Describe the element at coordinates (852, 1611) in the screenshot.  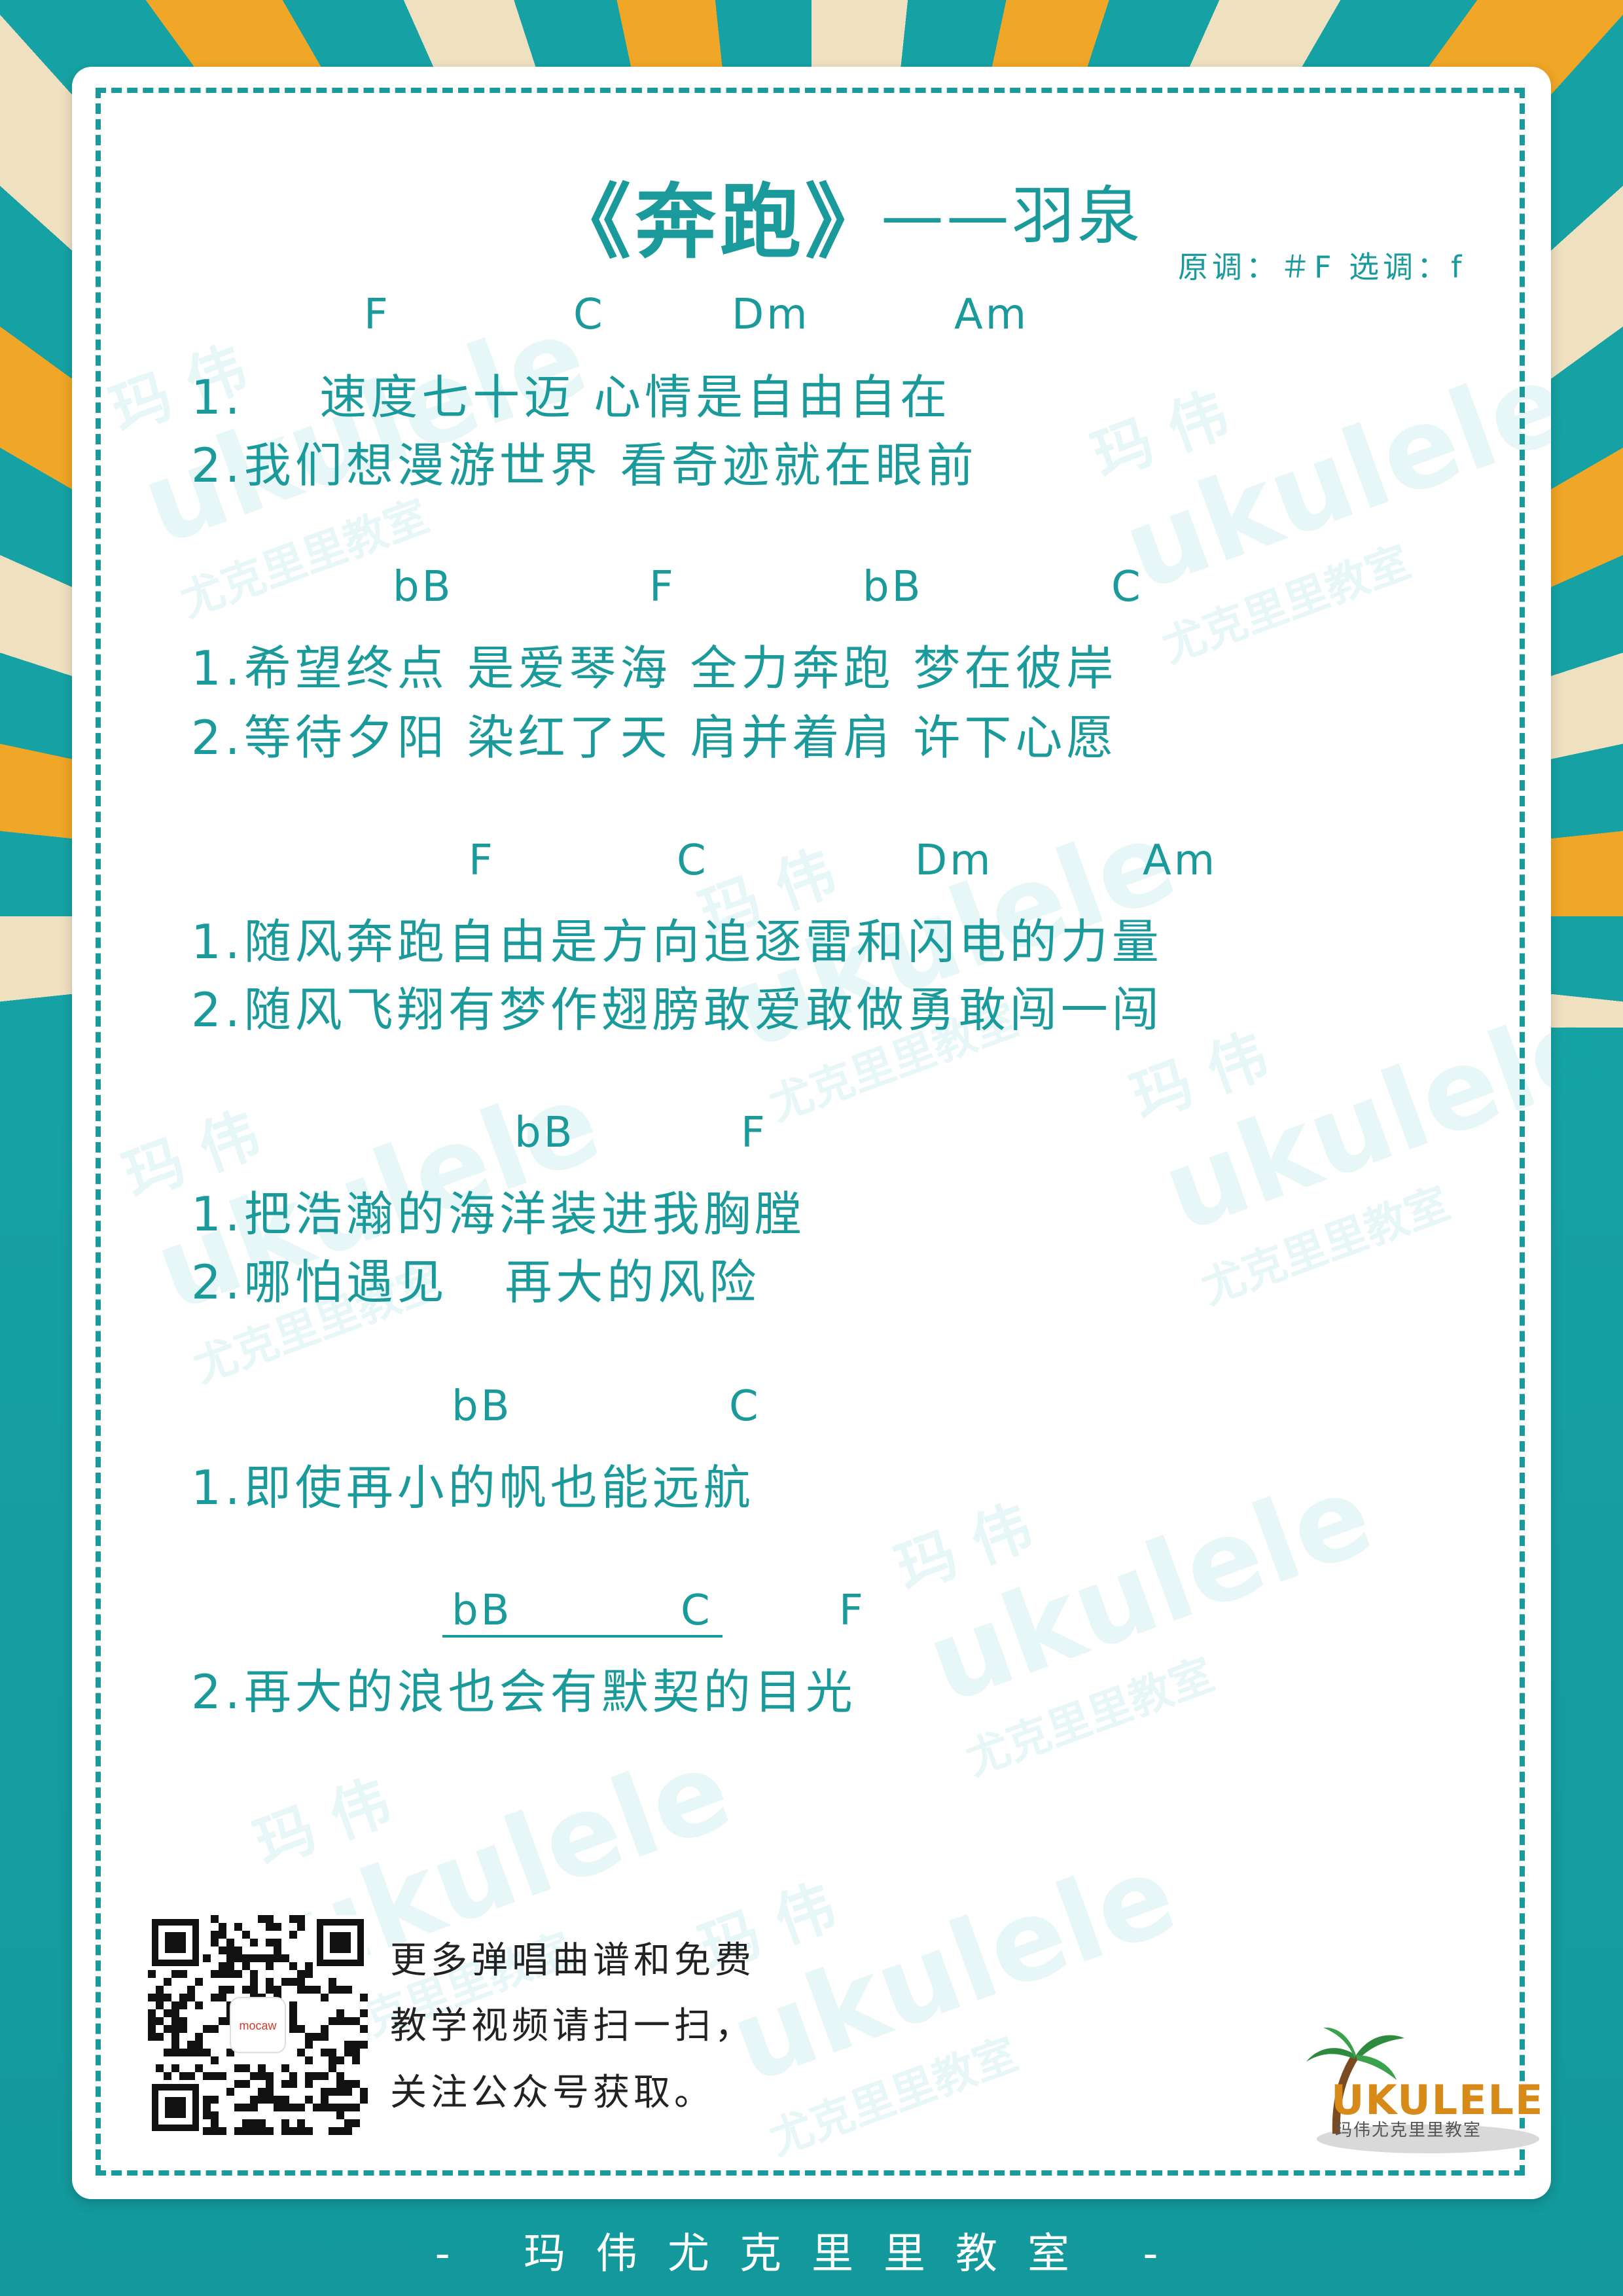
I see `chord-label: F` at that location.